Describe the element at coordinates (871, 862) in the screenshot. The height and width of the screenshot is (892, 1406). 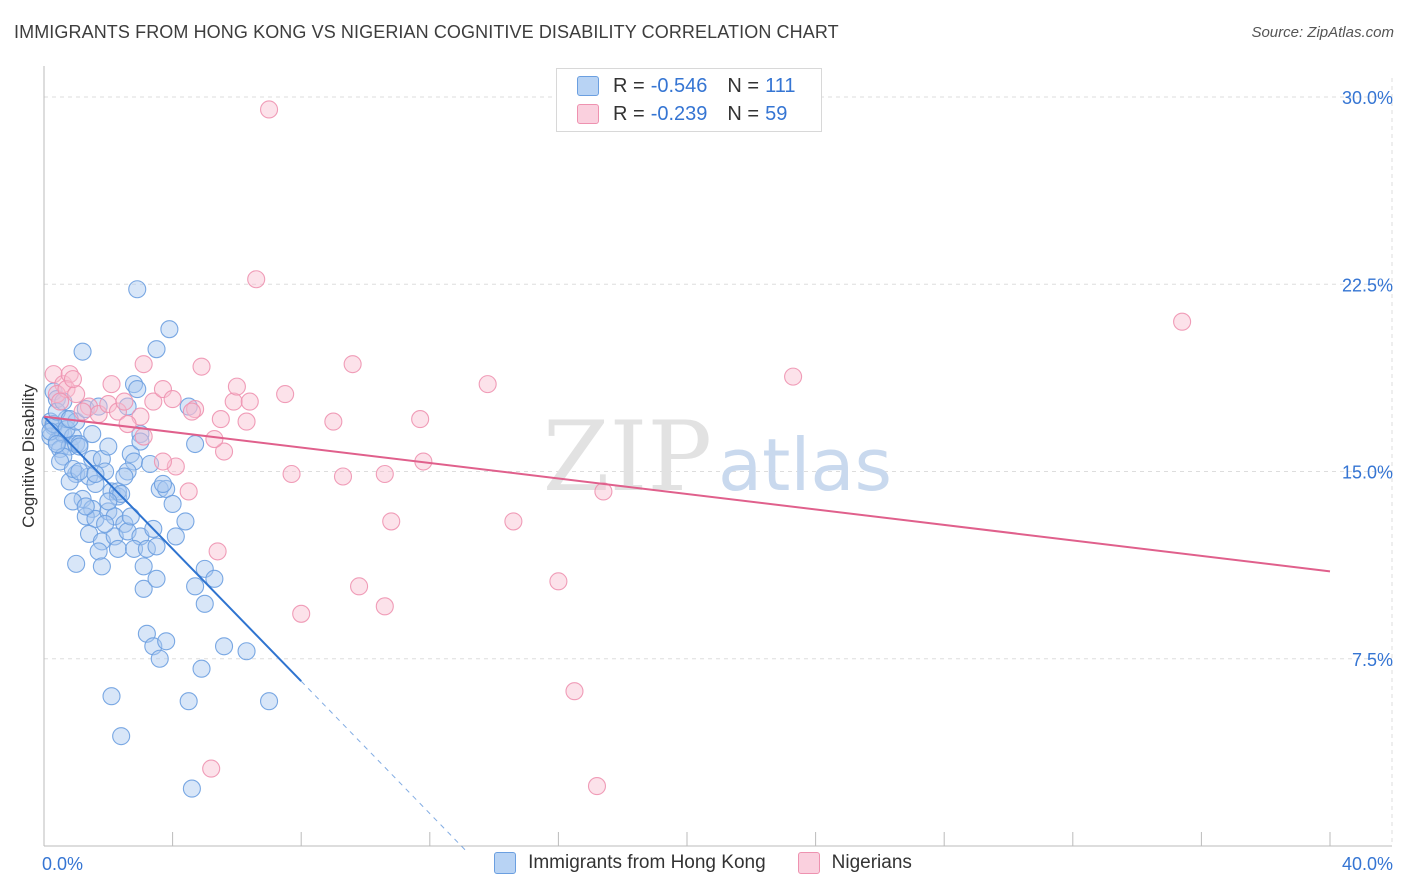
I see `legend-label-nigerians: Nigerians` at that location.